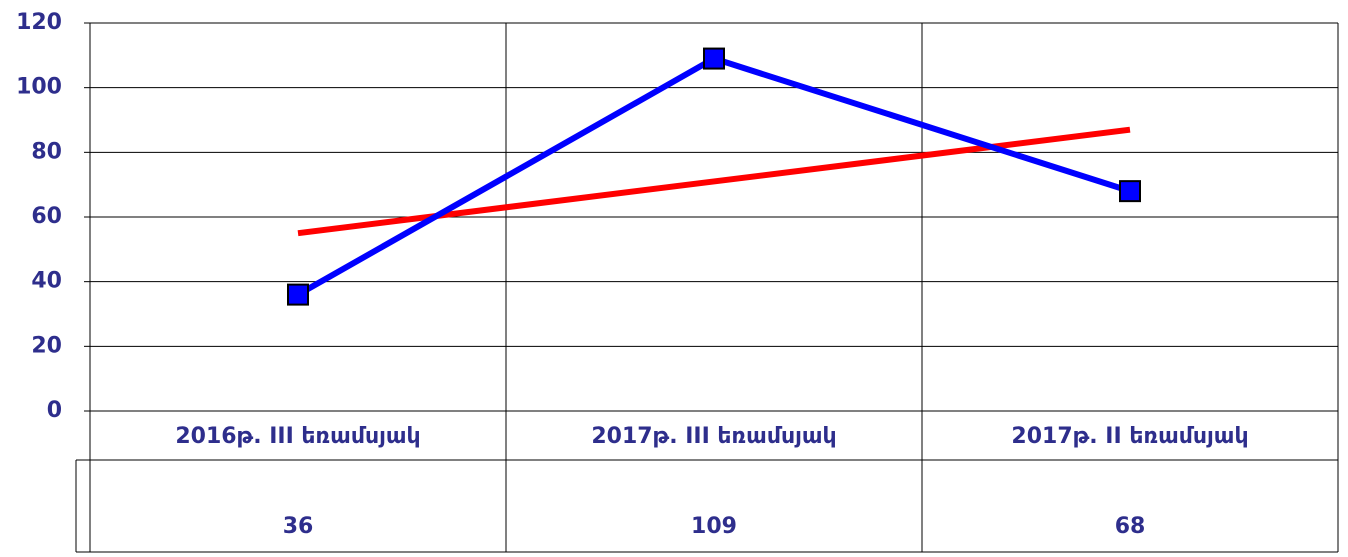 Image resolution: width=1348 pixels, height=557 pixels. What do you see at coordinates (39, 87) in the screenshot?
I see `y-tick-label: 100` at bounding box center [39, 87].